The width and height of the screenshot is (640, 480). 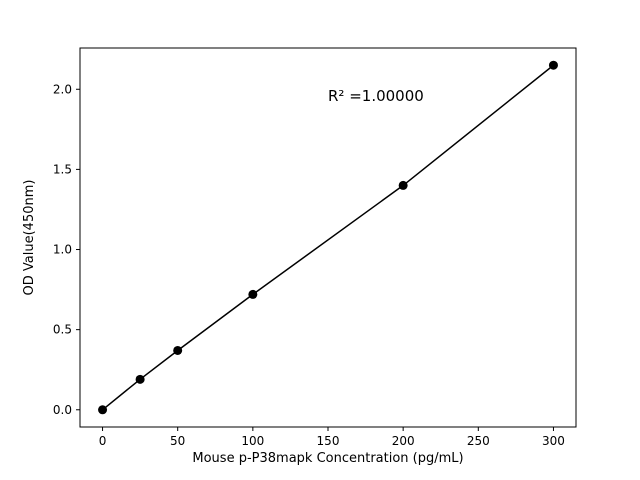 What do you see at coordinates (478, 441) in the screenshot?
I see `x-tick-label: 250` at bounding box center [478, 441].